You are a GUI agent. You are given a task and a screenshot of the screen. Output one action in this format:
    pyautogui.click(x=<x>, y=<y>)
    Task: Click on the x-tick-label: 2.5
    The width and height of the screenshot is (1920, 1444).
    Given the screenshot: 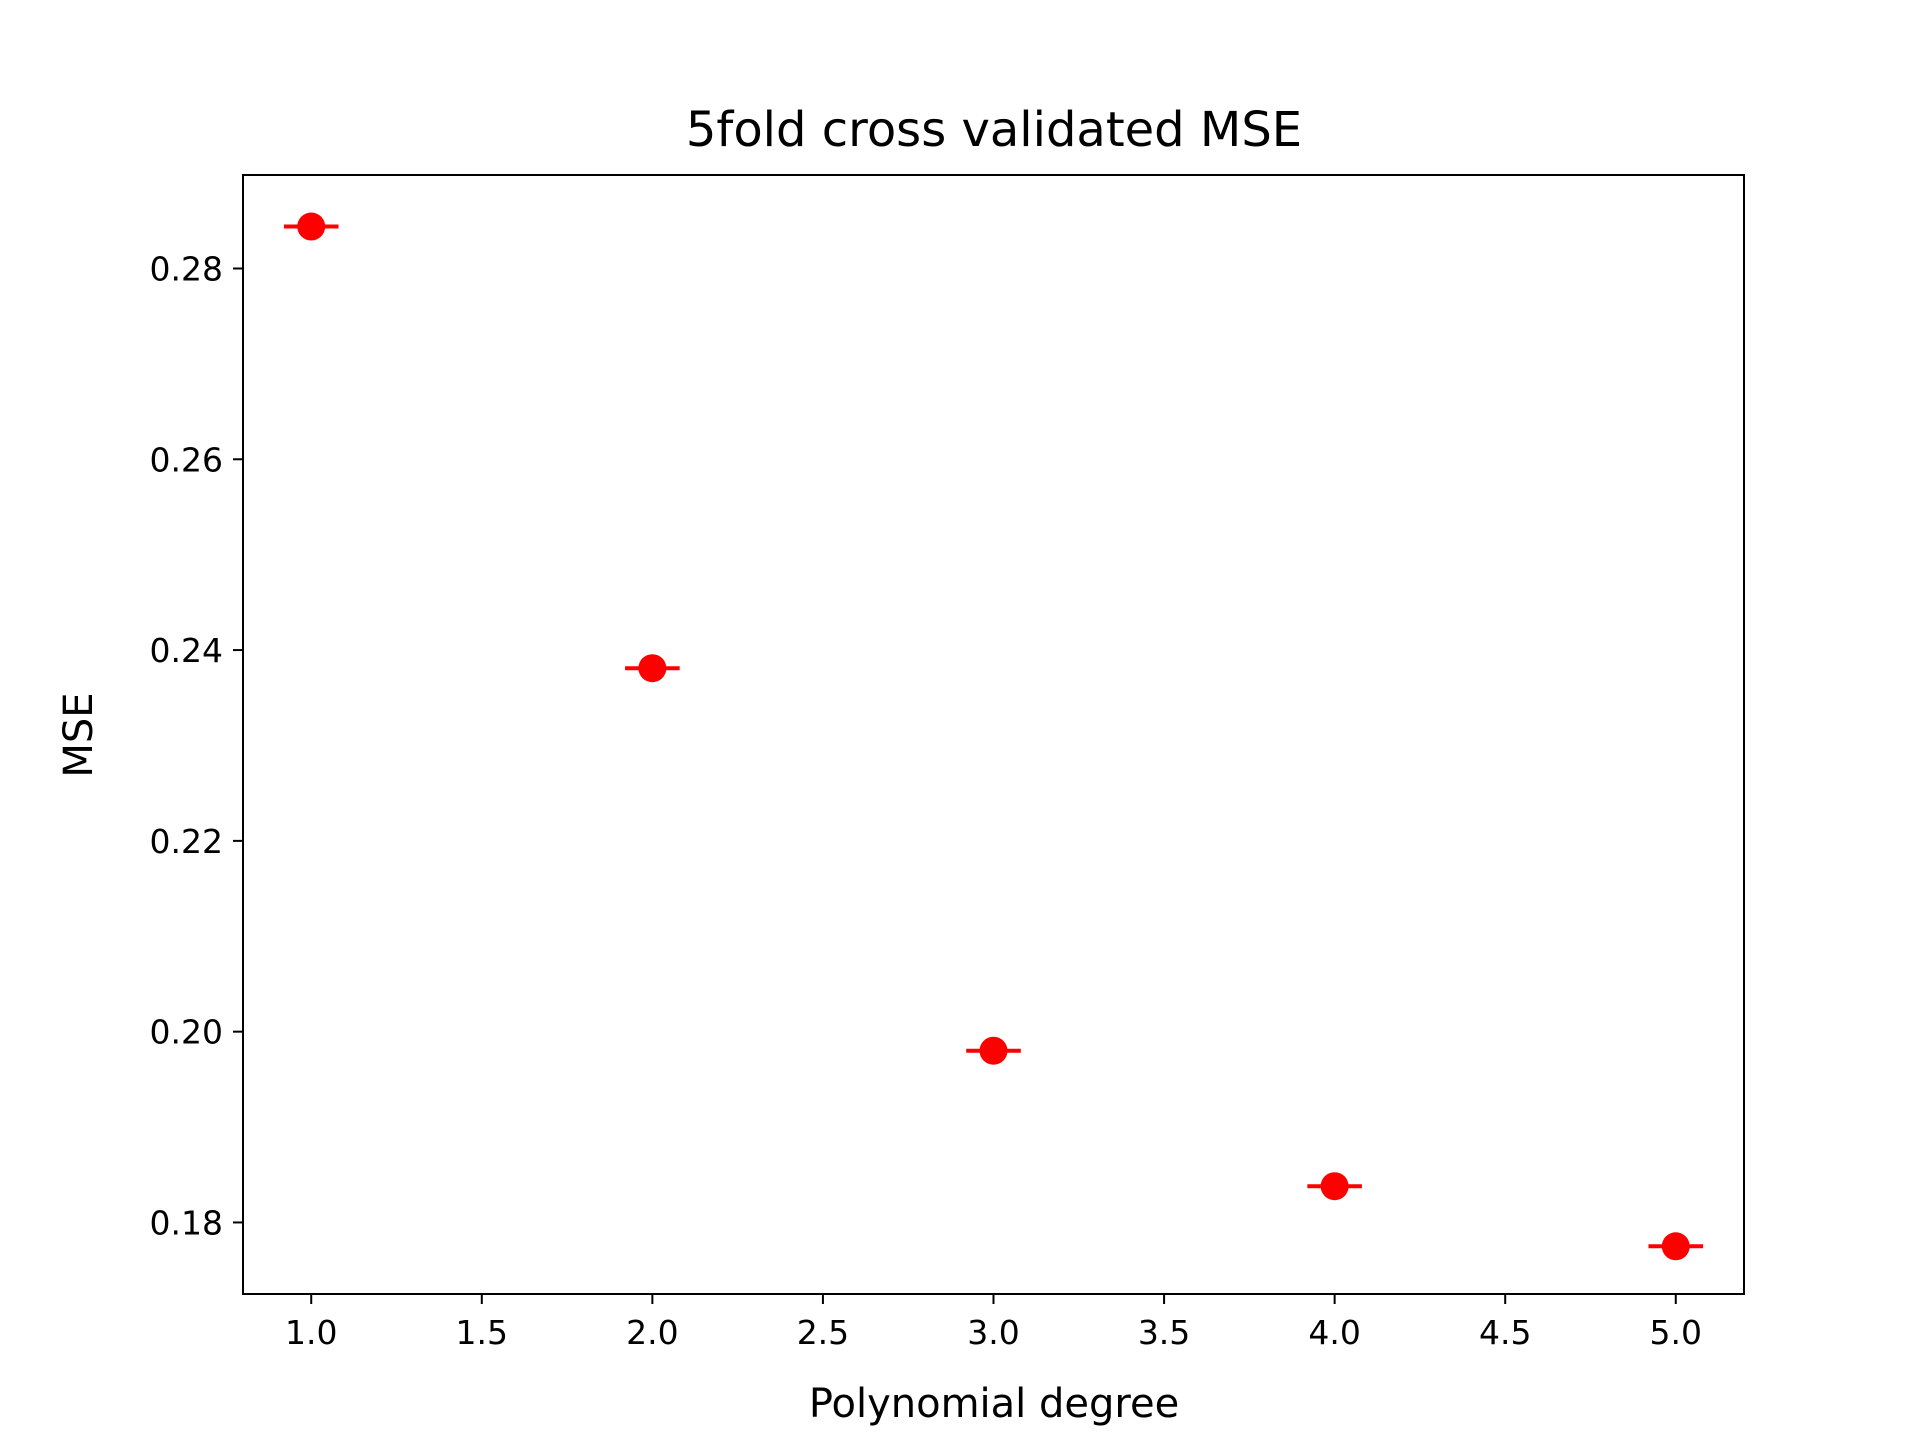 What is the action you would take?
    pyautogui.click(x=823, y=1332)
    